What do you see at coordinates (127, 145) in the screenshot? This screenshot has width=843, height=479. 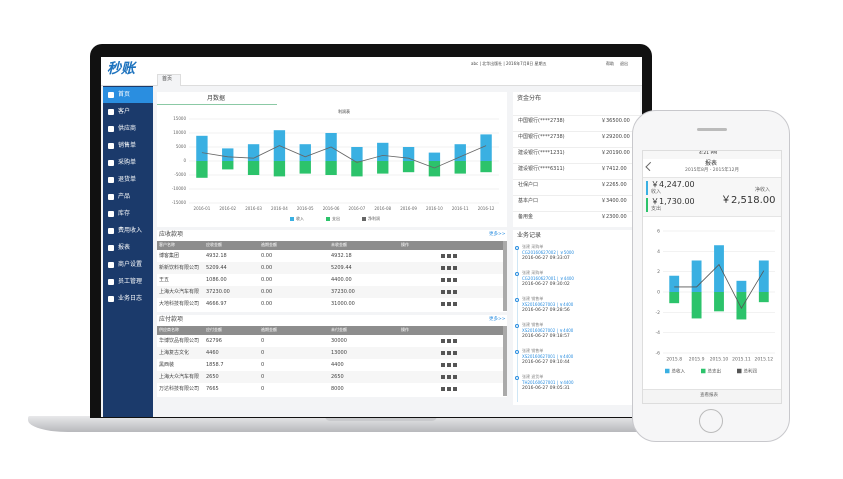 I see `nav-label: 销售单` at bounding box center [127, 145].